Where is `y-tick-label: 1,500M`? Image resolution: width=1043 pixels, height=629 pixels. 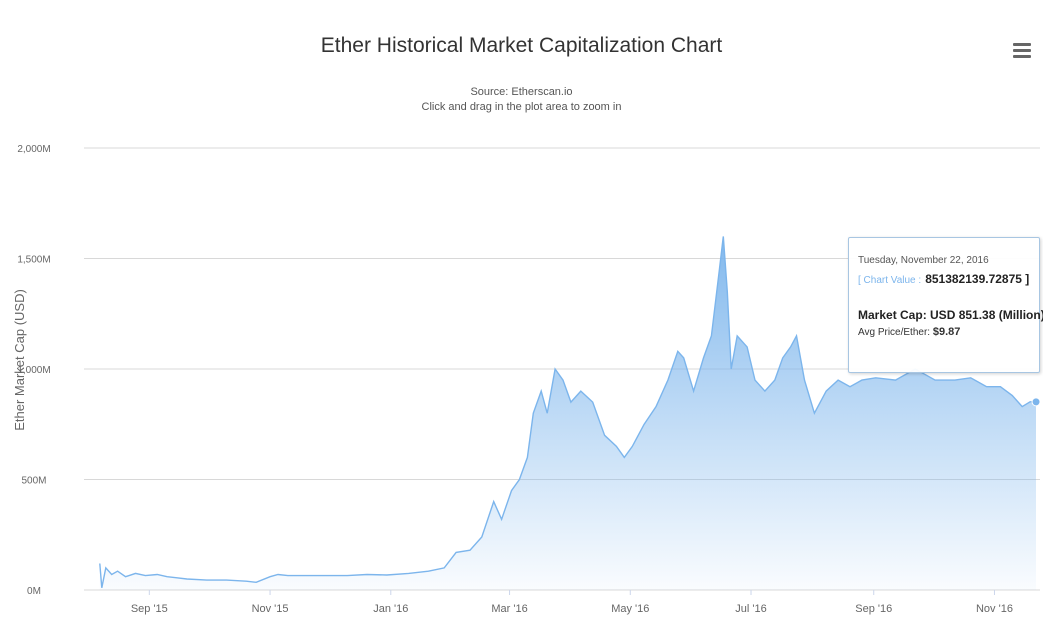 y-tick-label: 1,500M is located at coordinates (33, 260).